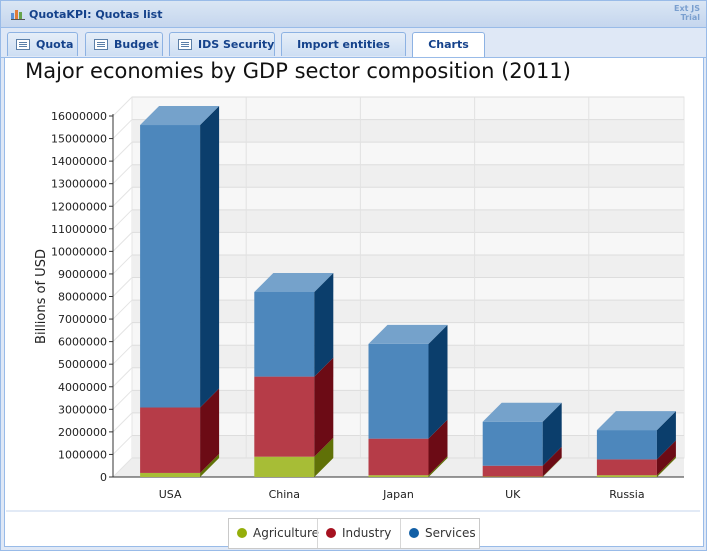  I want to click on bar-side-services-japan, so click(438, 381).